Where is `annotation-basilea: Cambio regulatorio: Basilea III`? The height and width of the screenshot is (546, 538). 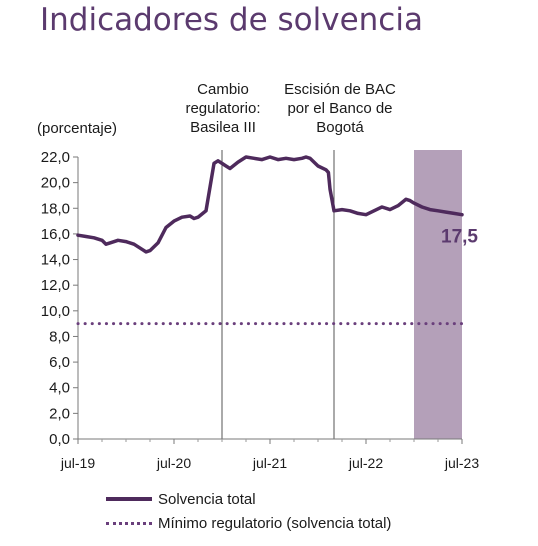
annotation-basilea: Cambio regulatorio: Basilea III is located at coordinates (223, 108).